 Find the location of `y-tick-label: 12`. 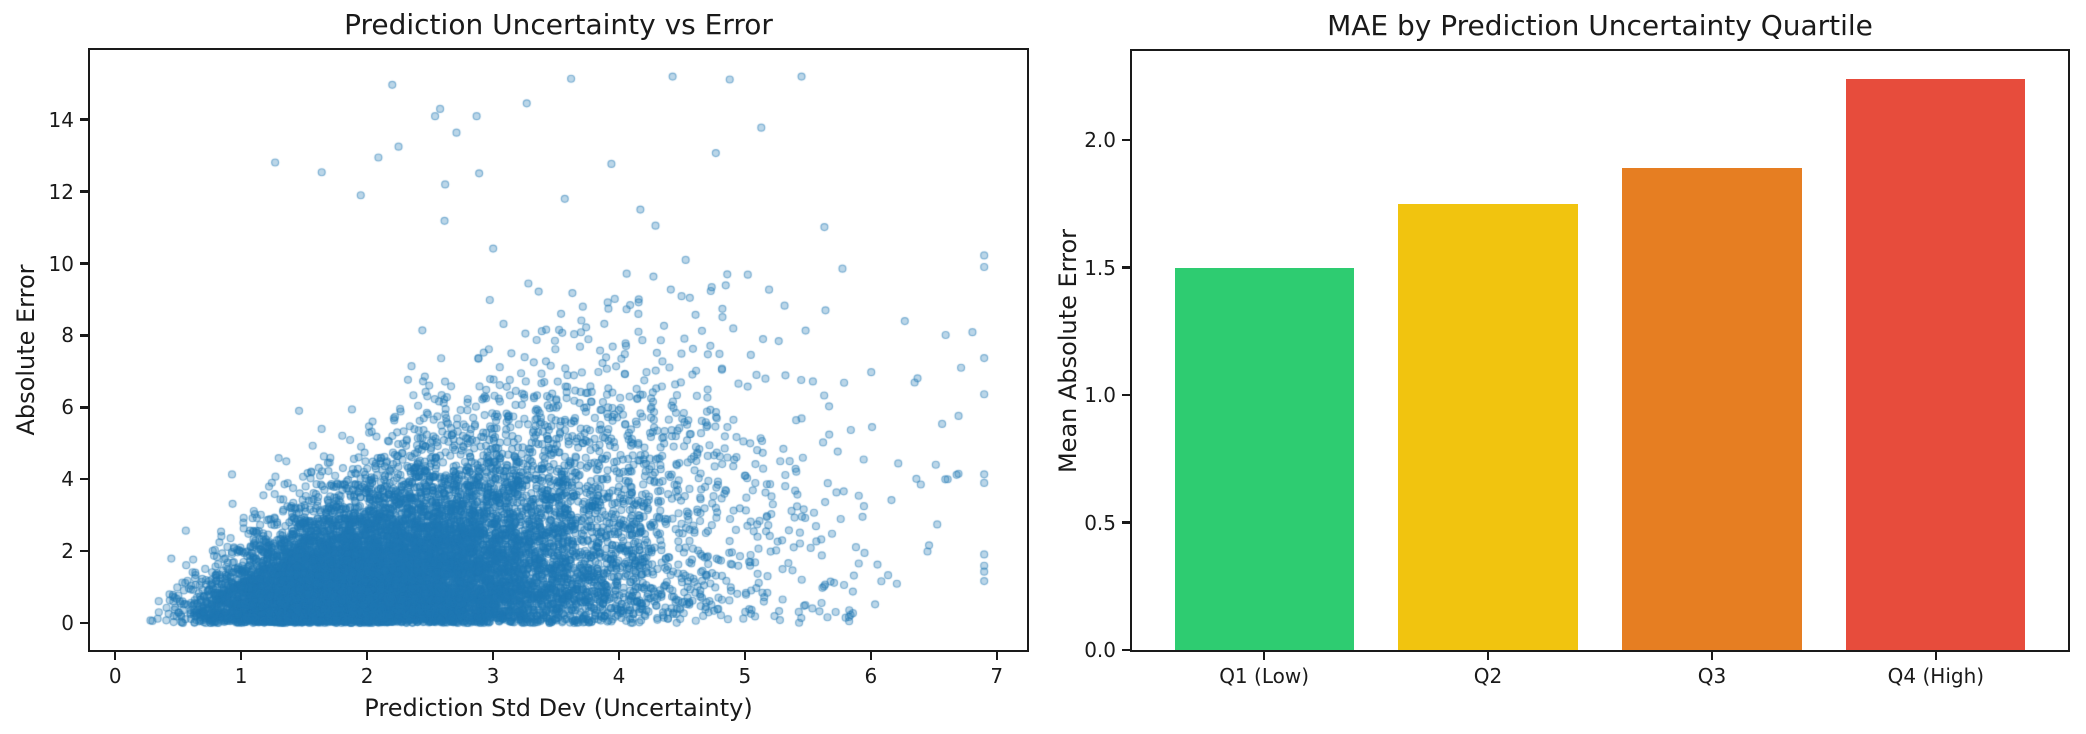

y-tick-label: 12 is located at coordinates (61, 191).